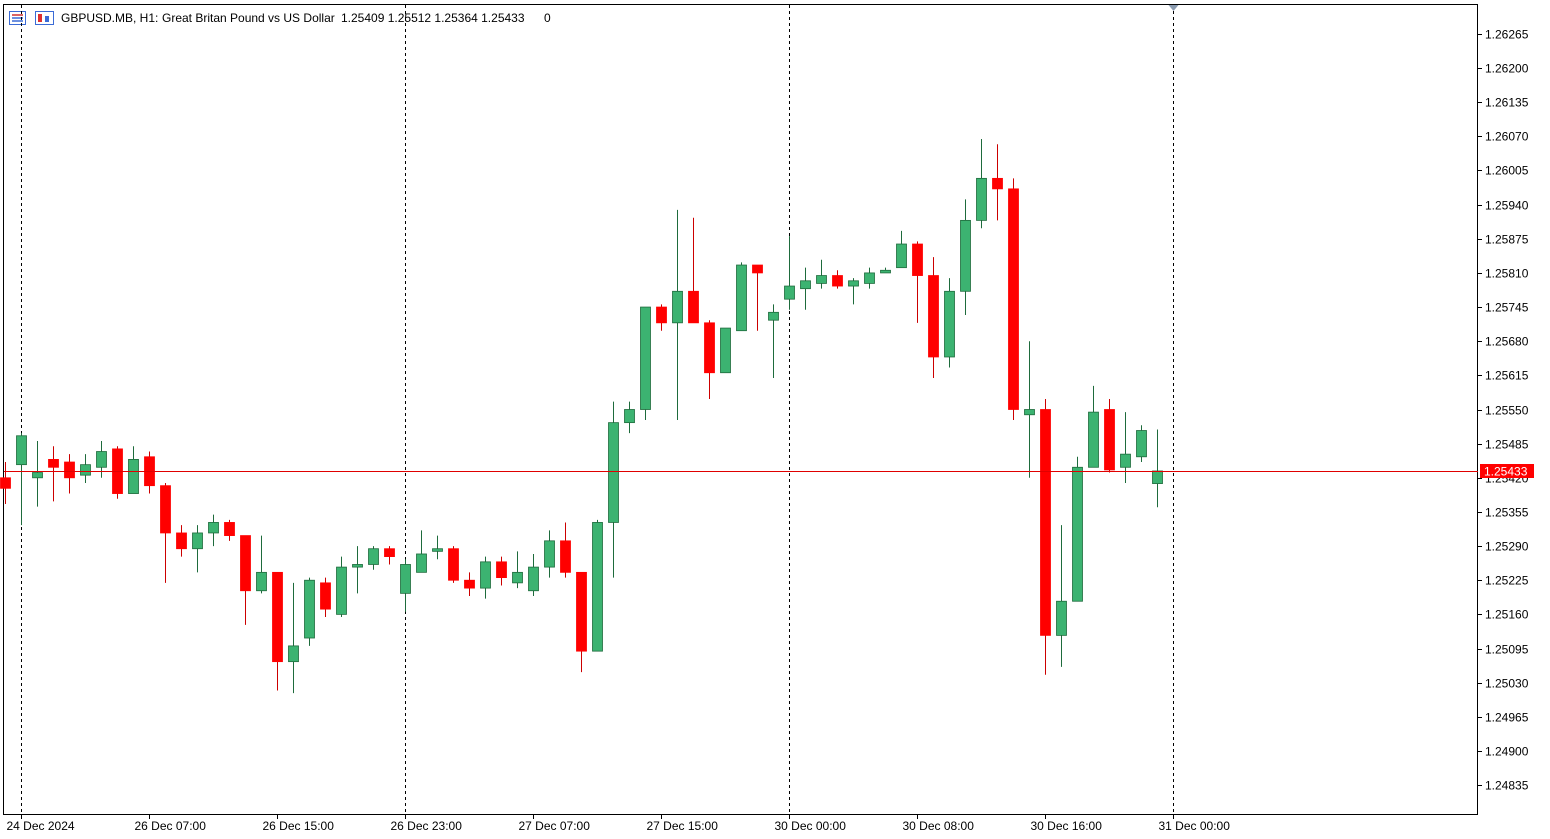  What do you see at coordinates (1507, 547) in the screenshot?
I see `price-tick-label: 1.25290` at bounding box center [1507, 547].